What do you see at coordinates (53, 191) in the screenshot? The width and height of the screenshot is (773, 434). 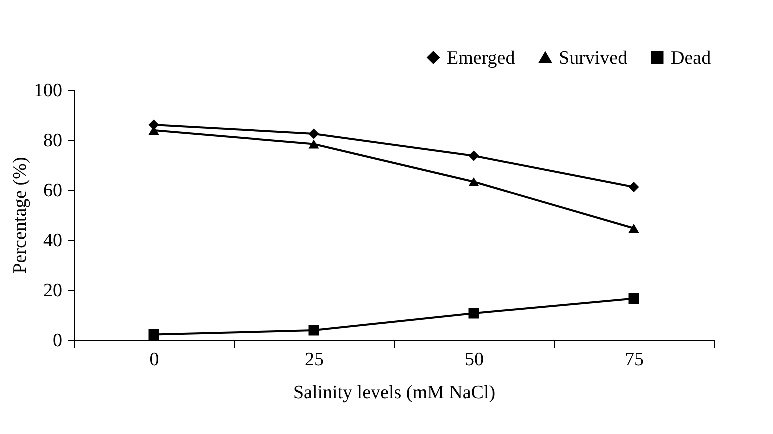 I see `y-tick-label: 60` at bounding box center [53, 191].